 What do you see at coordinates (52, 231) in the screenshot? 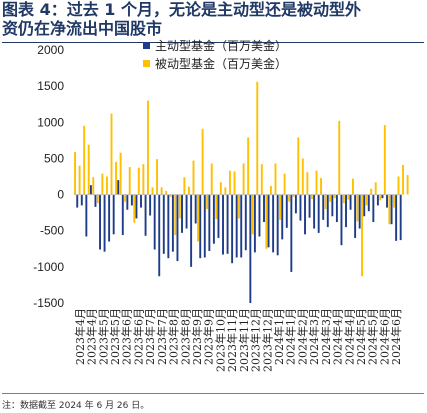
I see `y-tick-label: -500` at bounding box center [52, 231].